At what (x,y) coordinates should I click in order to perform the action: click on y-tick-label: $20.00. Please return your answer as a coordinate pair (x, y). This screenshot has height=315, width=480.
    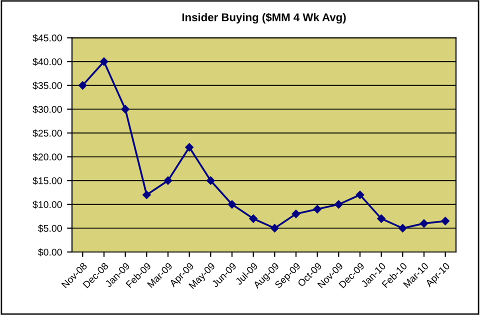
    Looking at the image, I should click on (47, 157).